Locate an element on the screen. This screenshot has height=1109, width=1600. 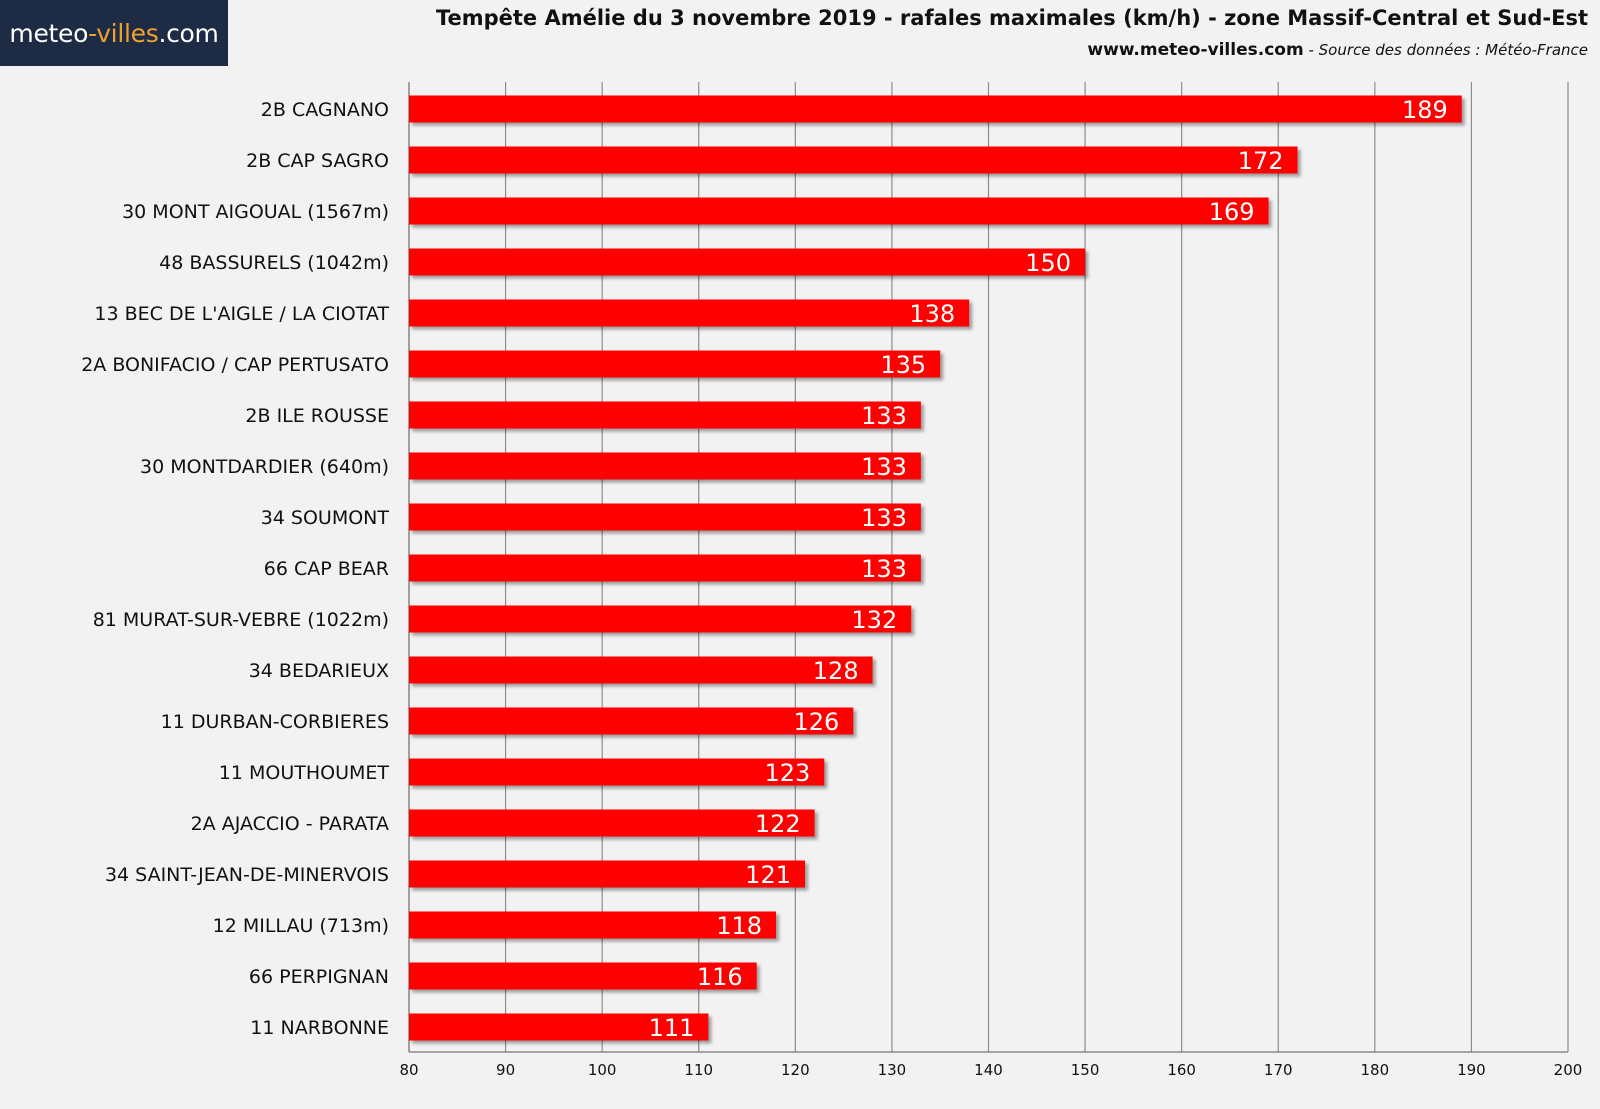
category-label: 34 SAINT-JEAN-DE-MINERVOIS is located at coordinates (247, 875).